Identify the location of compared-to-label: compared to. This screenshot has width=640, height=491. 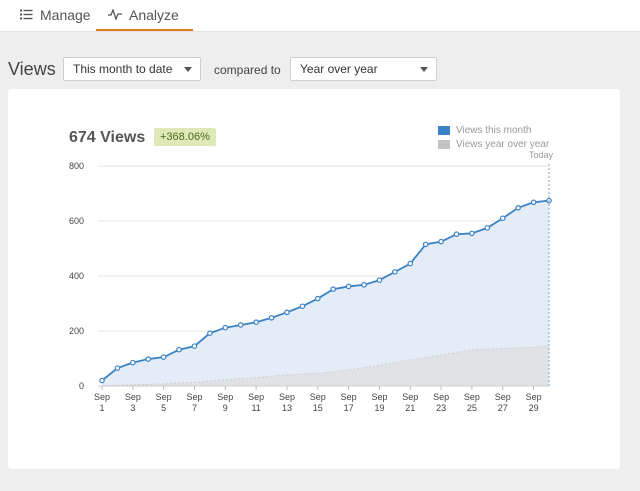
(247, 70).